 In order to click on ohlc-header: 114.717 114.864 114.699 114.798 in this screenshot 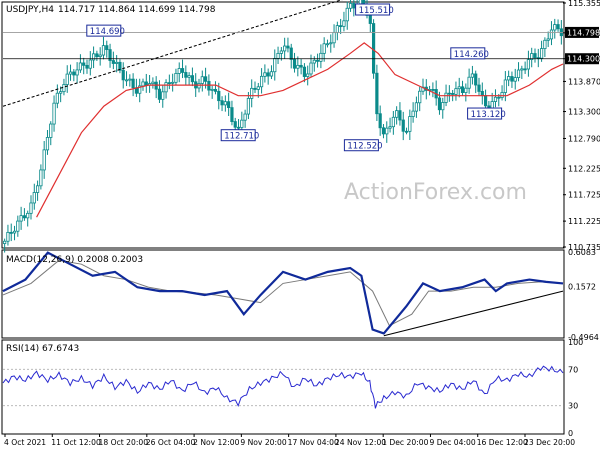, I will do `click(137, 10)`.